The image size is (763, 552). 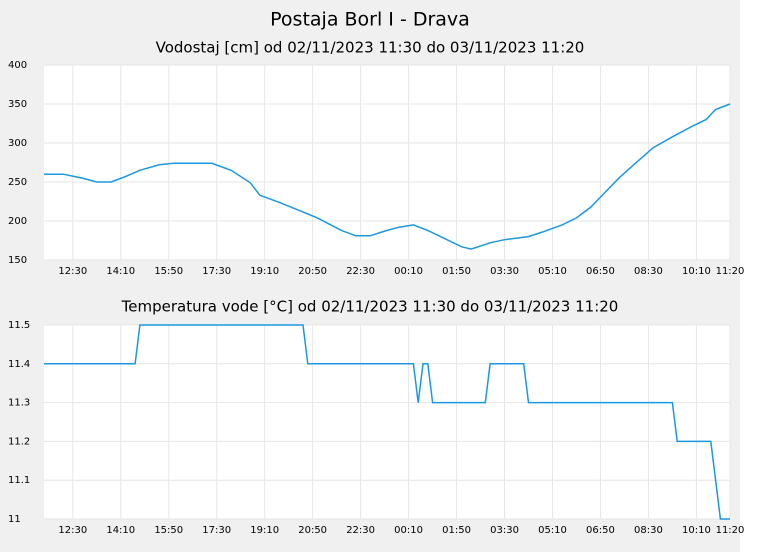 I want to click on y-tick-label: 200, so click(x=17, y=221).